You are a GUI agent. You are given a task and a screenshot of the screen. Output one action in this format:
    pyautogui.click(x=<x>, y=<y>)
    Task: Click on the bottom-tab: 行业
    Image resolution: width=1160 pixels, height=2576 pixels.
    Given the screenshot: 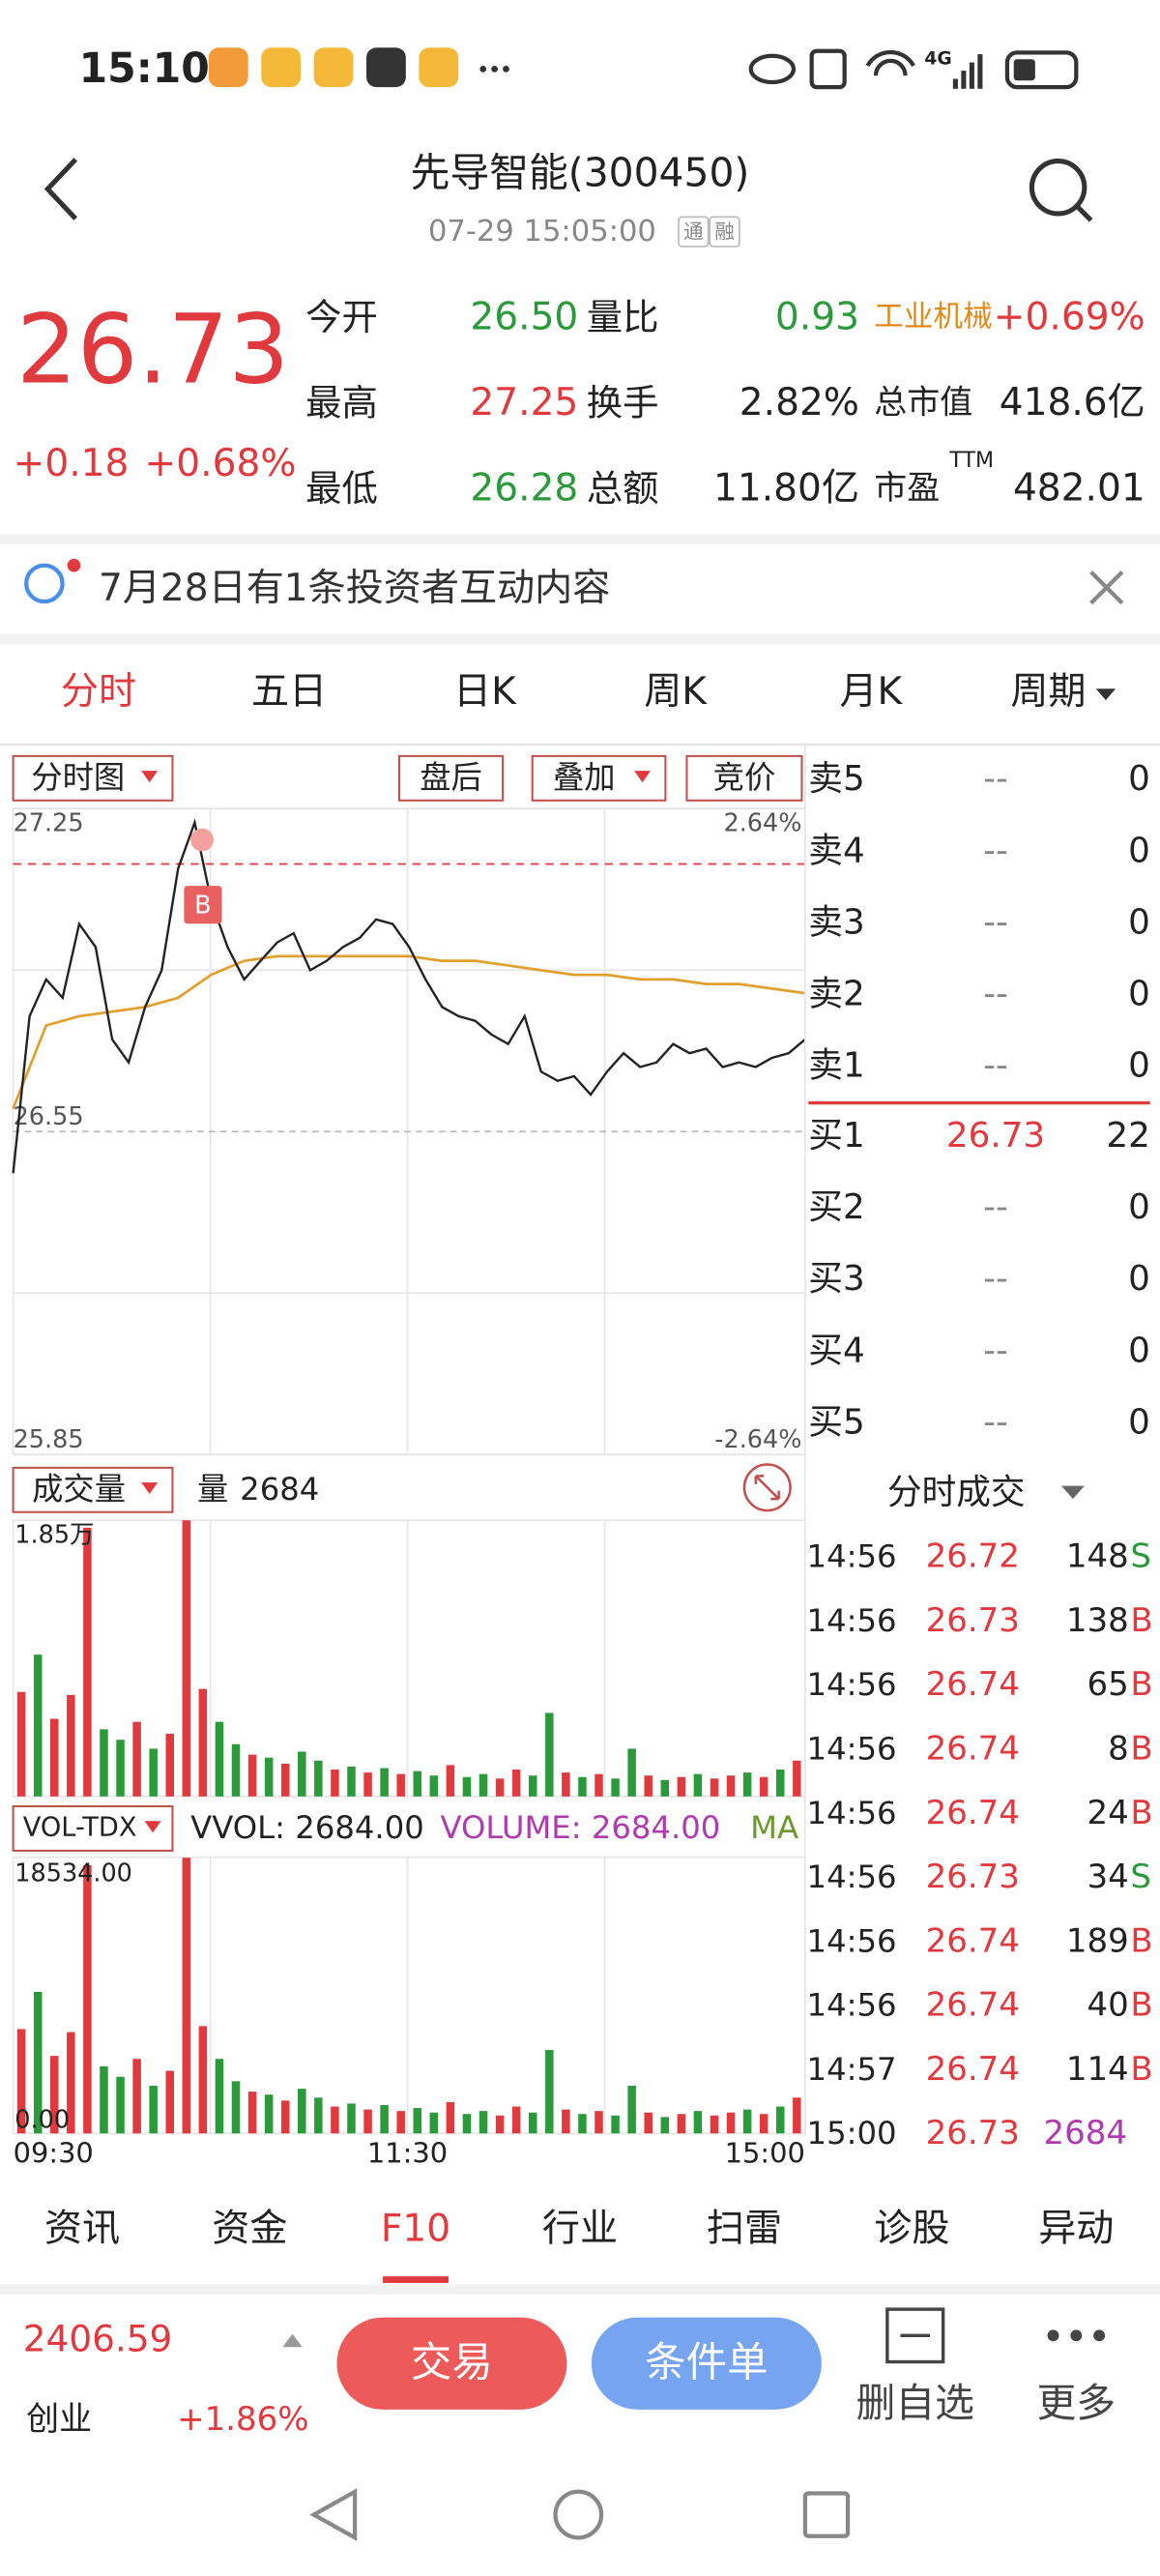 What is the action you would take?
    pyautogui.click(x=580, y=2228)
    